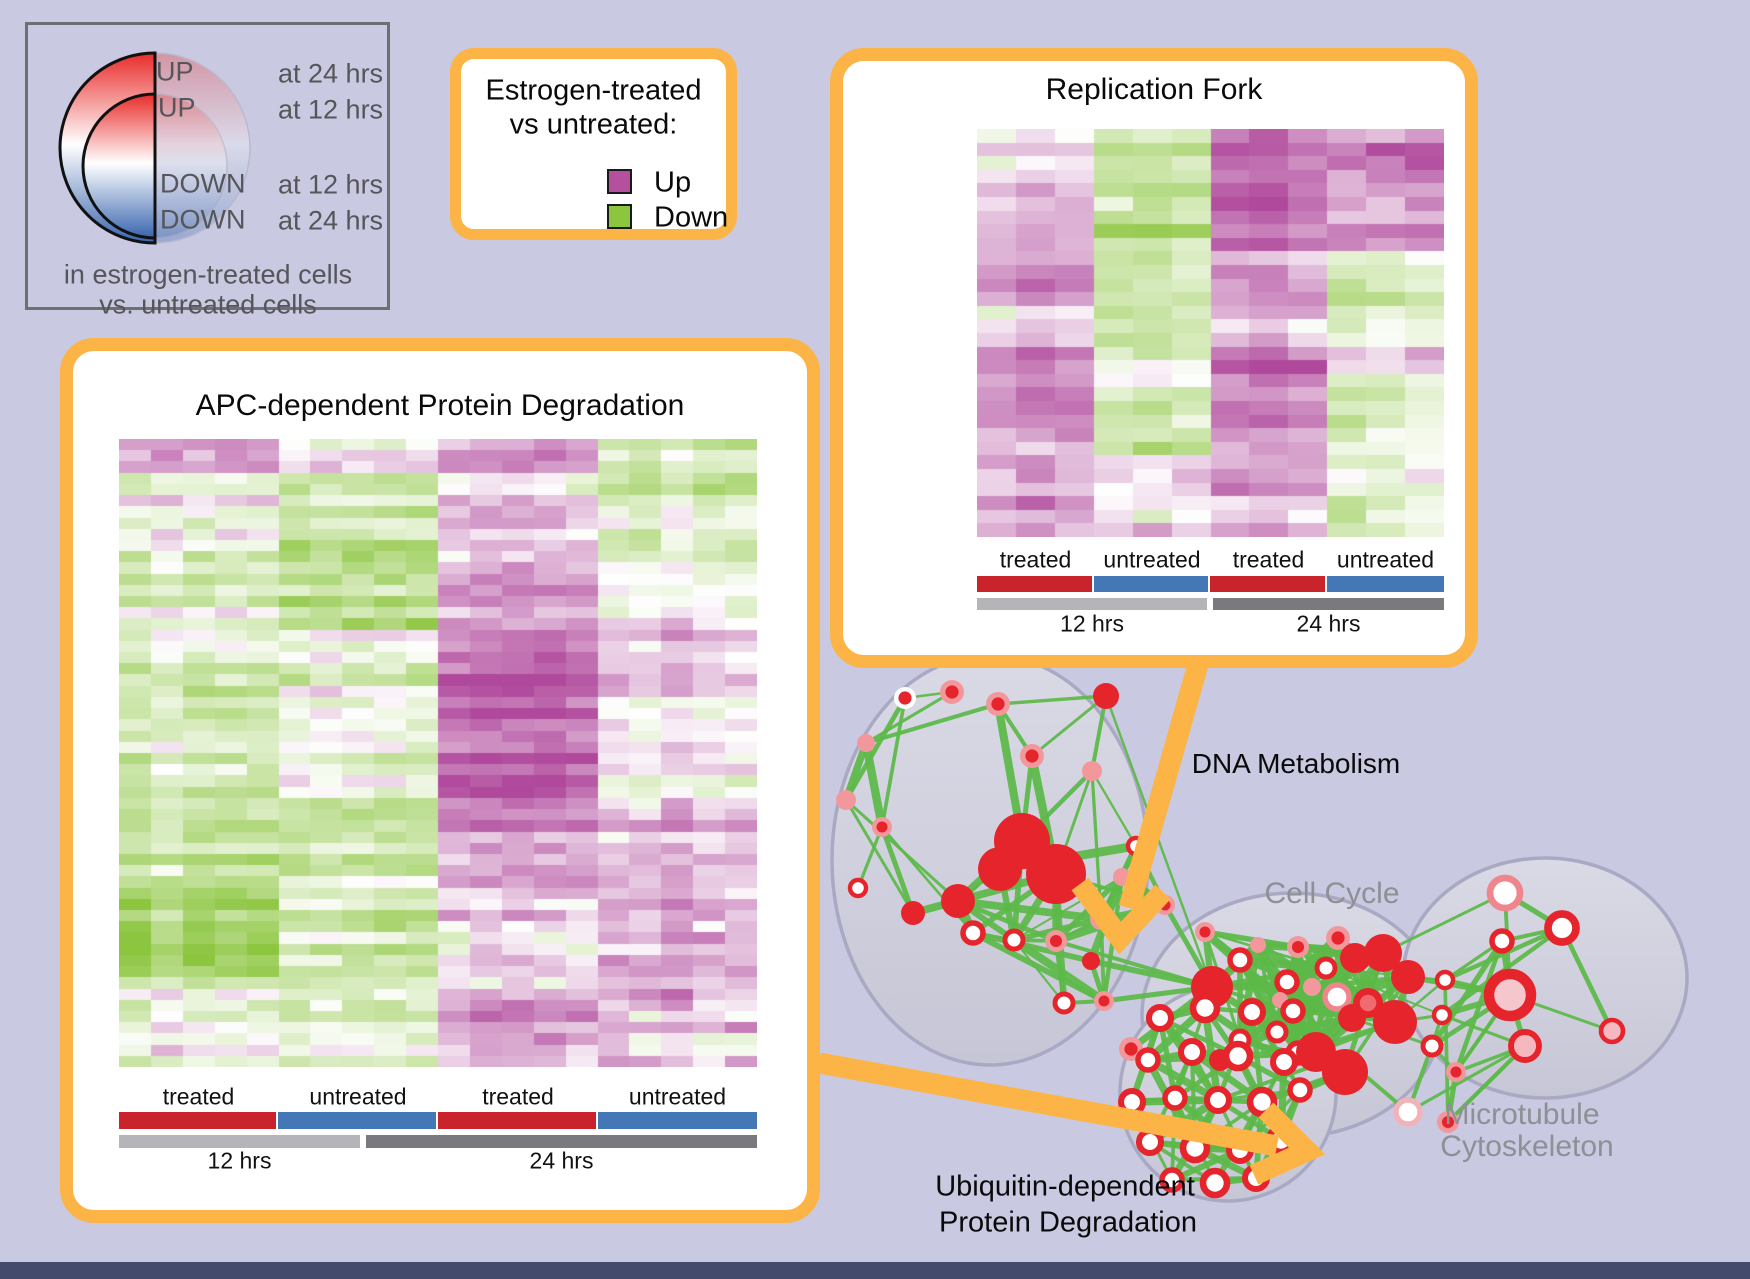 The image size is (1750, 1279). Describe the element at coordinates (1164, 784) in the screenshot. I see `arrow-replication-to-dna-shaft` at that location.